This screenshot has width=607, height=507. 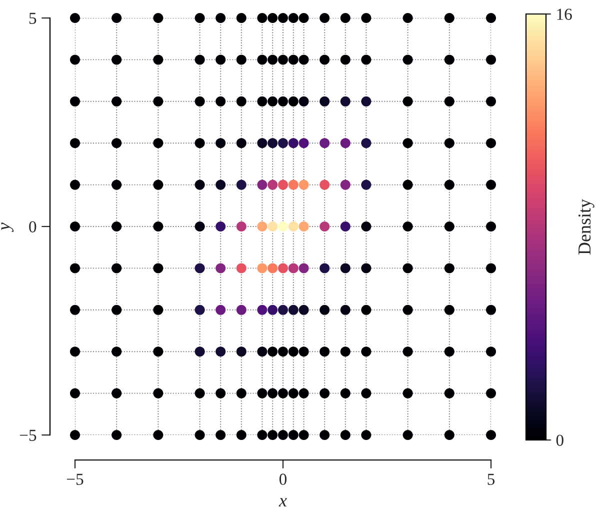 I want to click on y-tick-label: 5, so click(x=32, y=18).